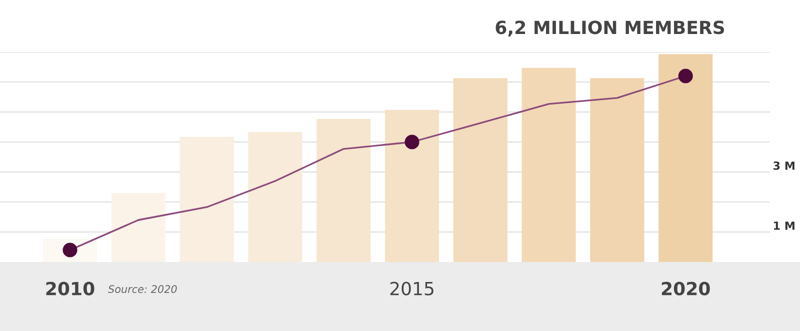 Image resolution: width=800 pixels, height=331 pixels. Describe the element at coordinates (686, 289) in the screenshot. I see `x-tick-label: 2020` at that location.